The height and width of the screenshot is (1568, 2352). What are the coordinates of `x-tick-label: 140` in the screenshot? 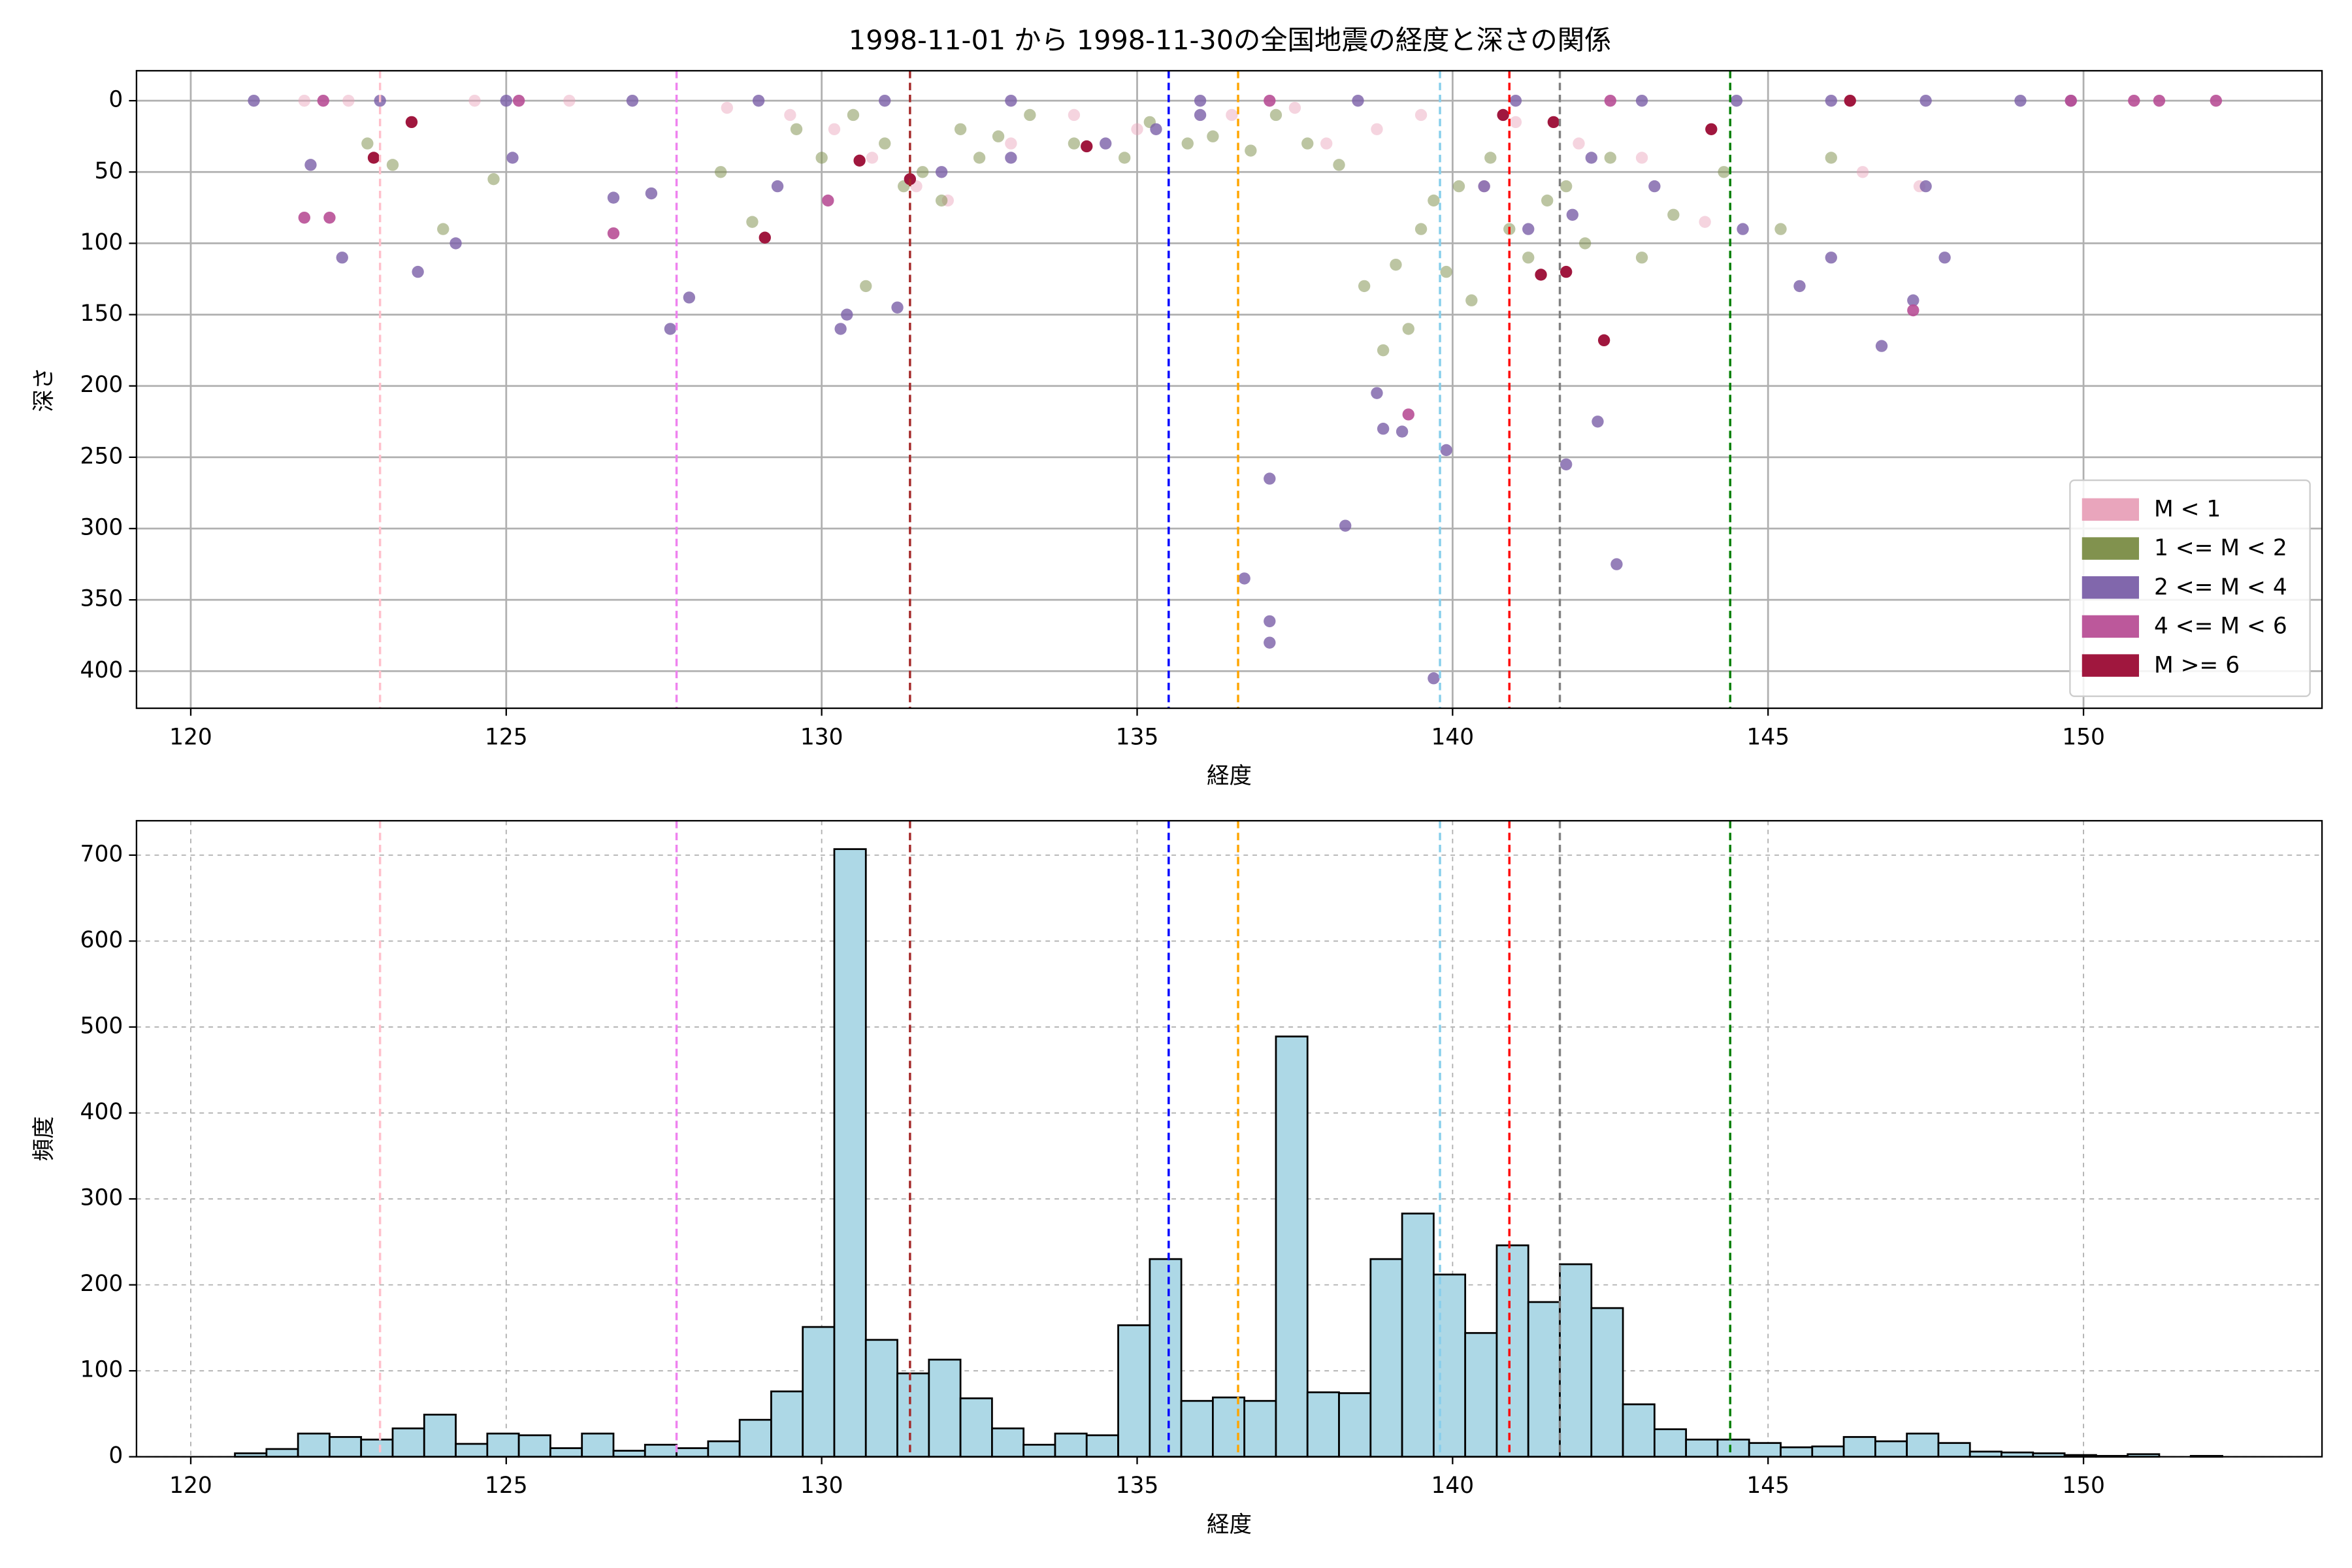 It's located at (1453, 1486).